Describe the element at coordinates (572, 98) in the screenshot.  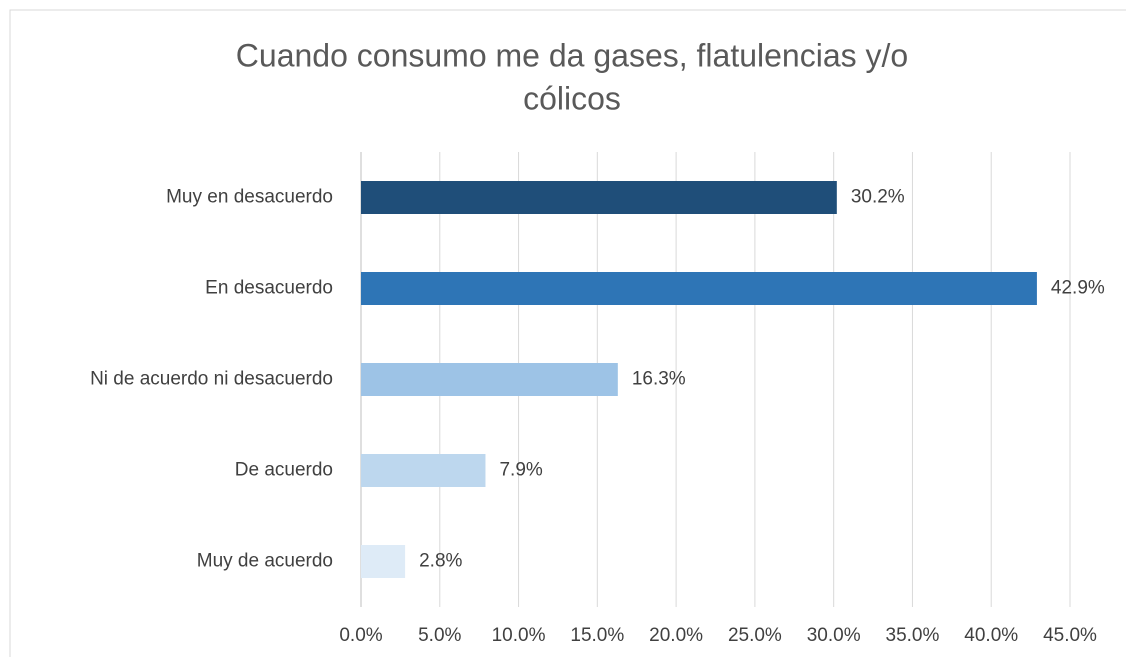
I see `chart-title: cólicos` at that location.